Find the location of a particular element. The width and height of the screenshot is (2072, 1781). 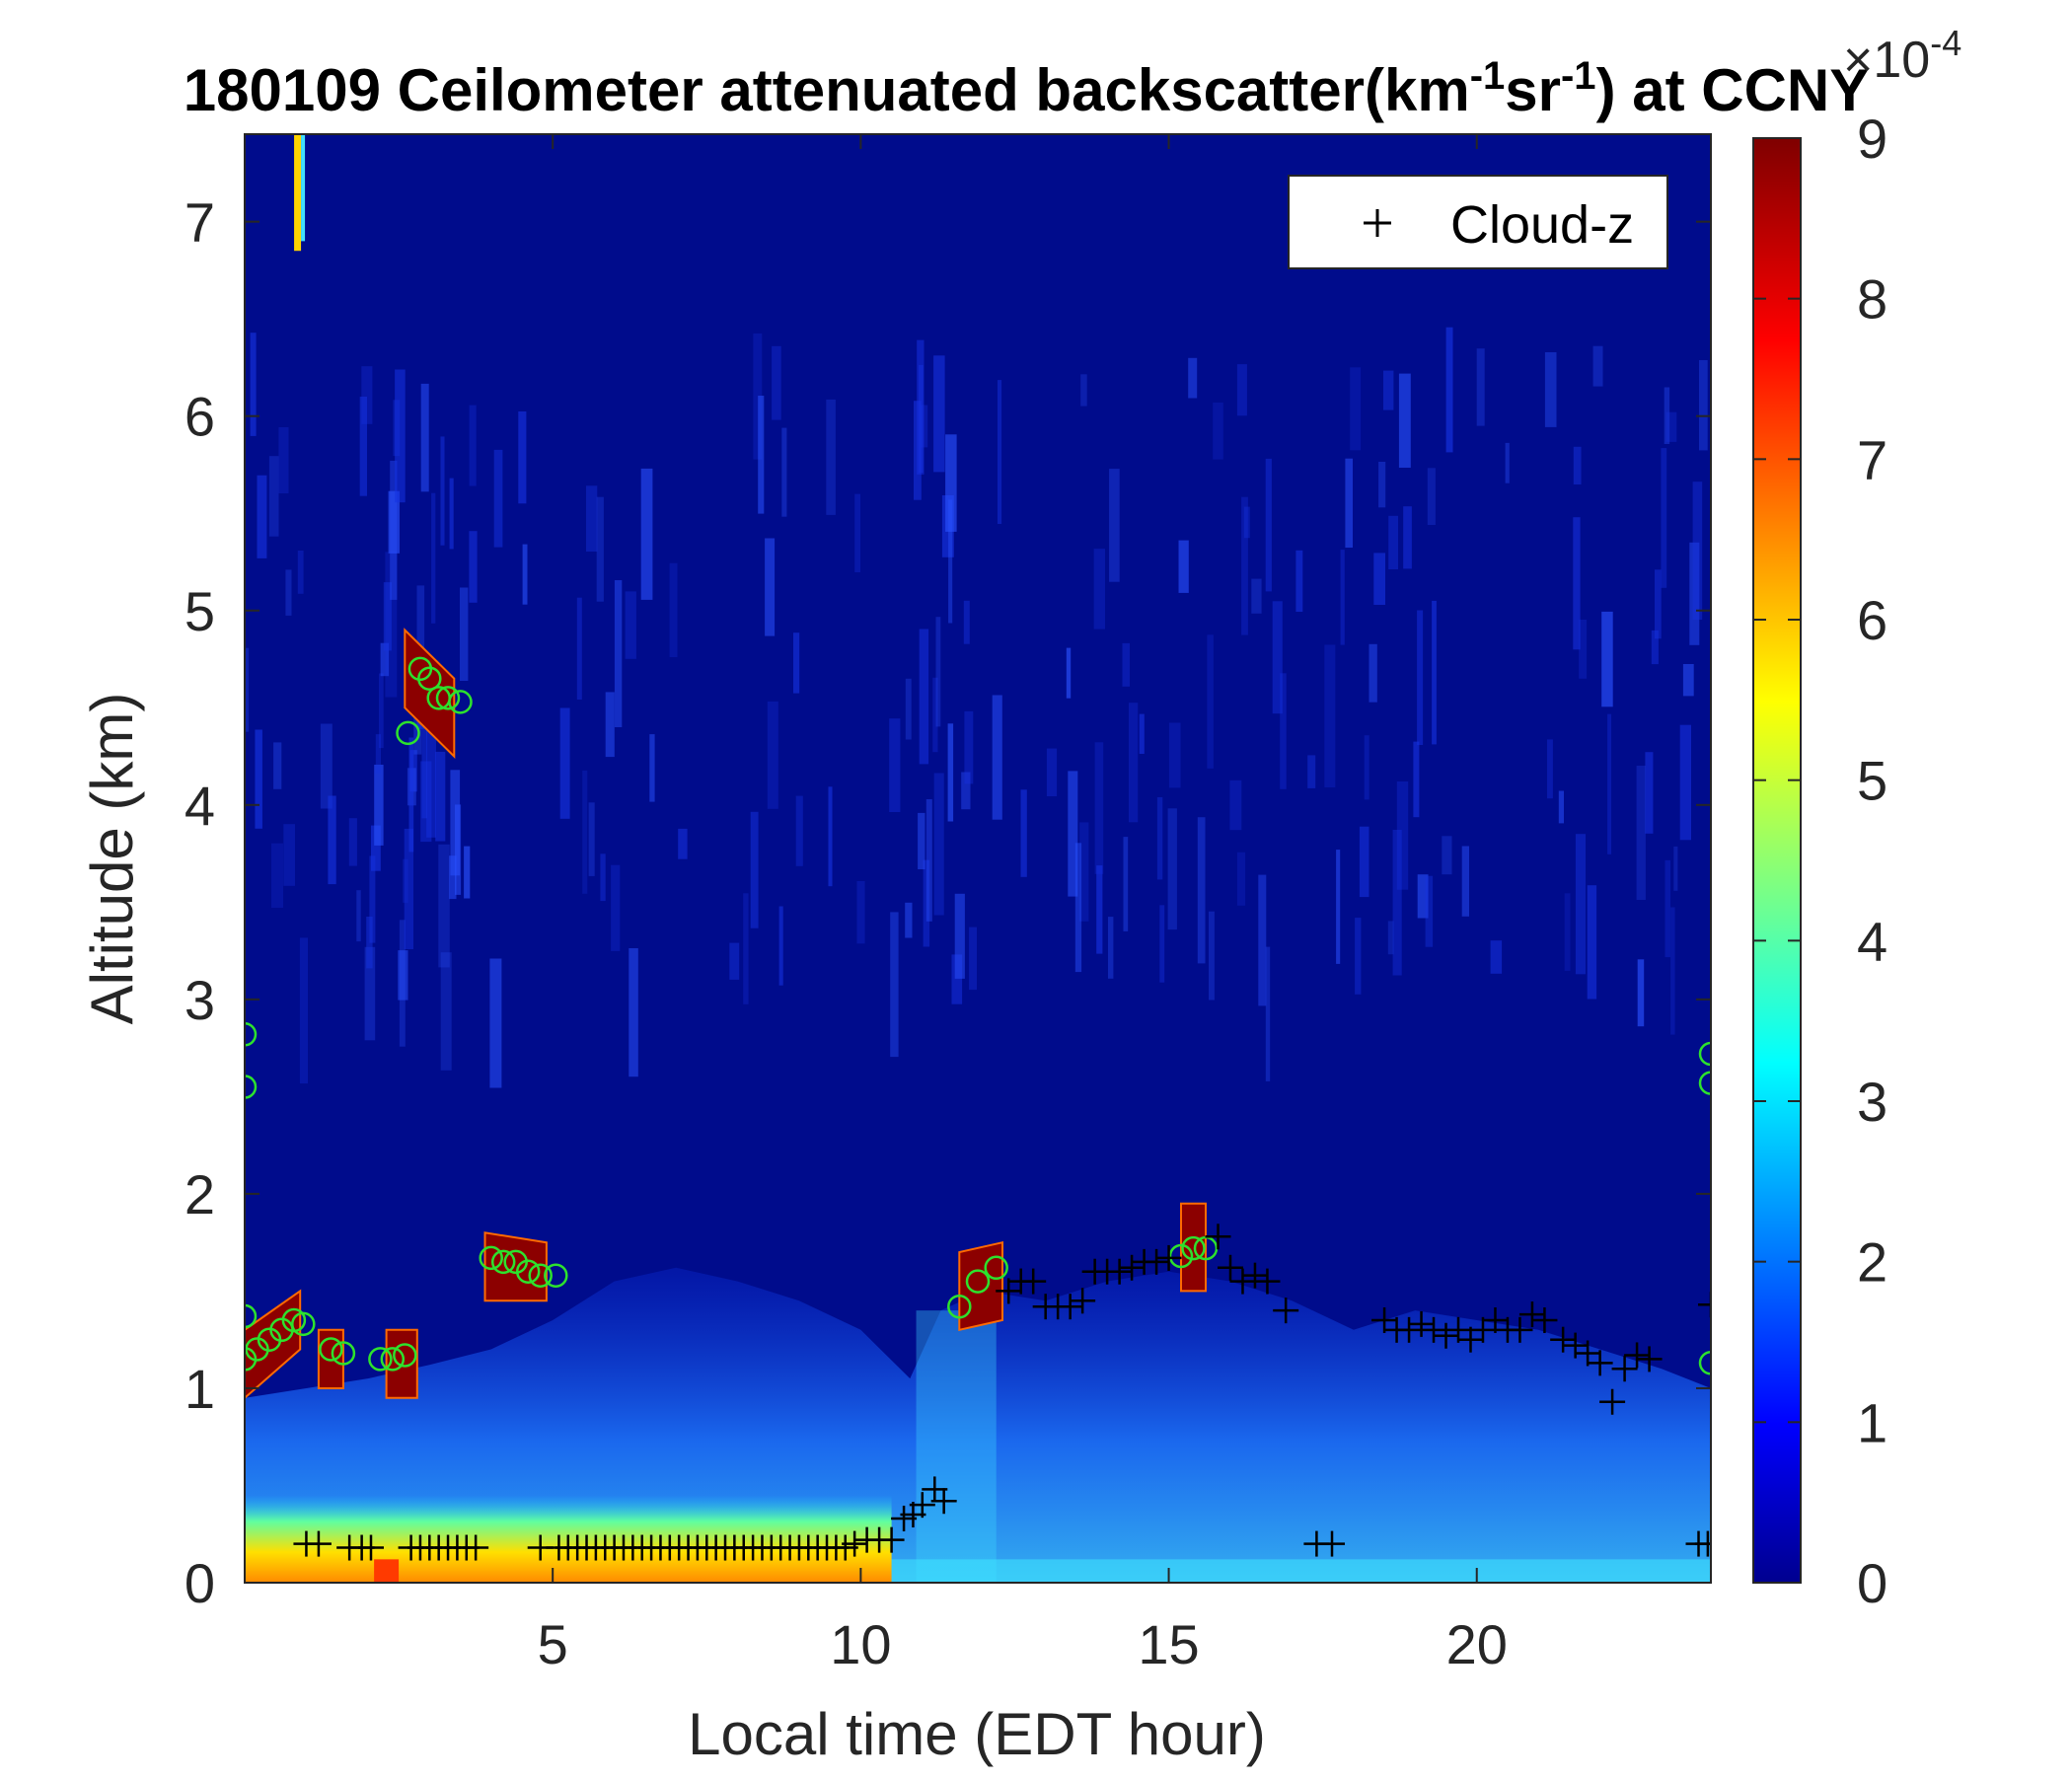

colorbar-tick-label: 4 is located at coordinates (1872, 941).